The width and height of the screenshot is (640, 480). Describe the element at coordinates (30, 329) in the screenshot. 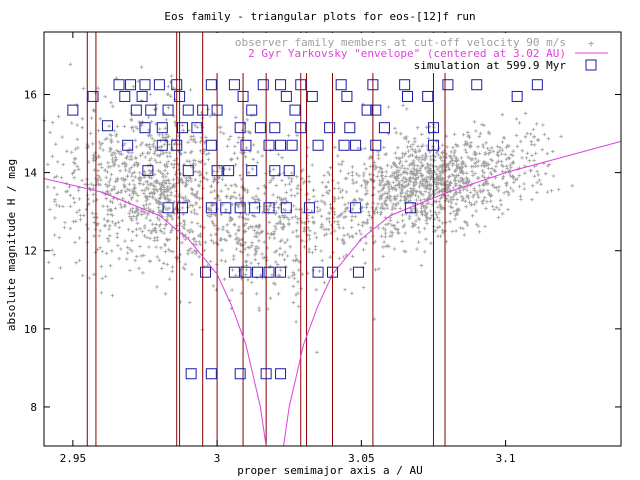

I see `y-tick-label: 10` at that location.